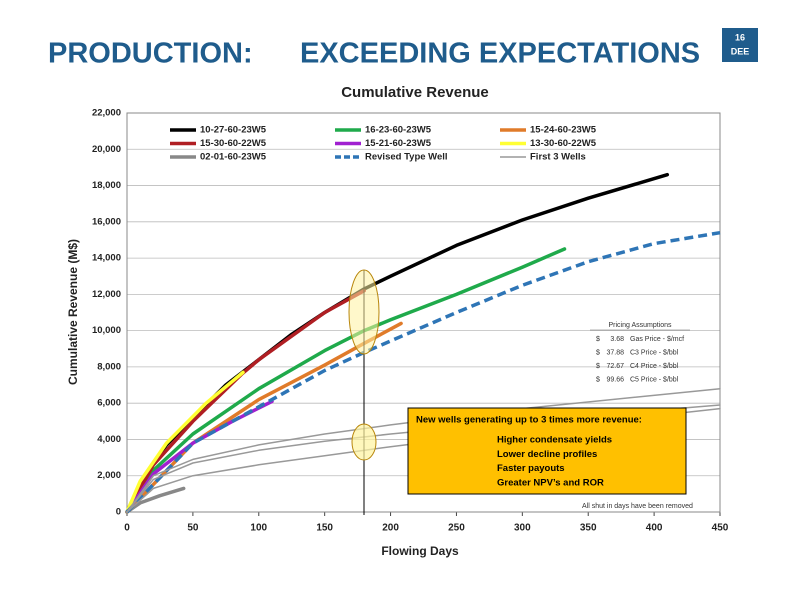 The image size is (800, 600). I want to click on x-tick-label: 400, so click(654, 528).